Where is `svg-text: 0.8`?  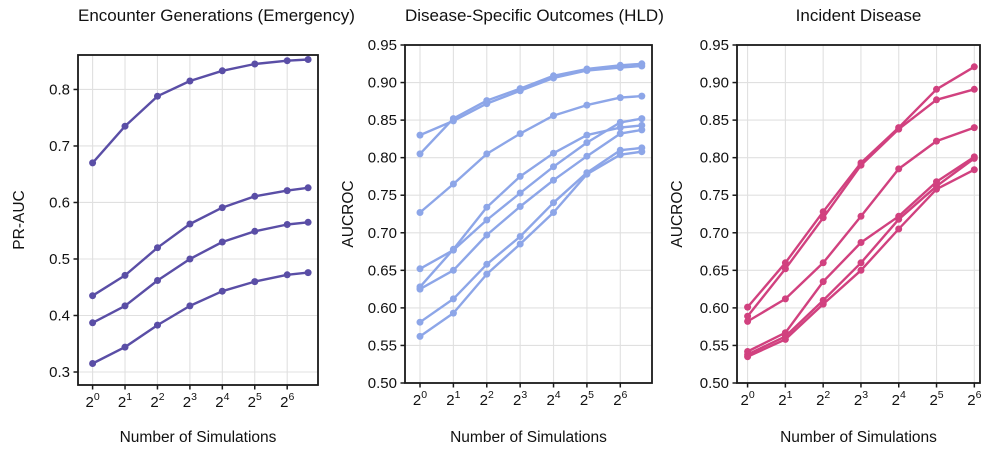
svg-text: 0.8 is located at coordinates (59, 89).